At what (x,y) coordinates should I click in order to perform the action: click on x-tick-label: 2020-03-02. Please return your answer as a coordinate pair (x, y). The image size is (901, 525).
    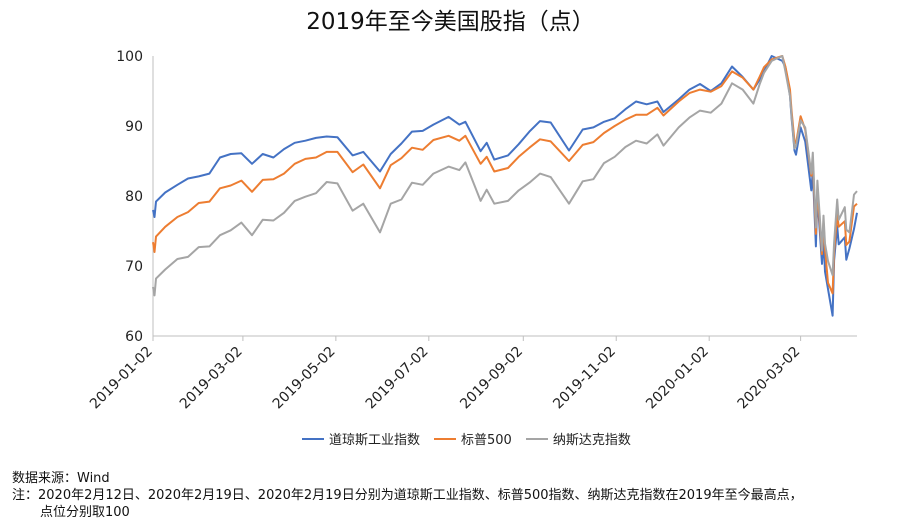
    Looking at the image, I should click on (769, 378).